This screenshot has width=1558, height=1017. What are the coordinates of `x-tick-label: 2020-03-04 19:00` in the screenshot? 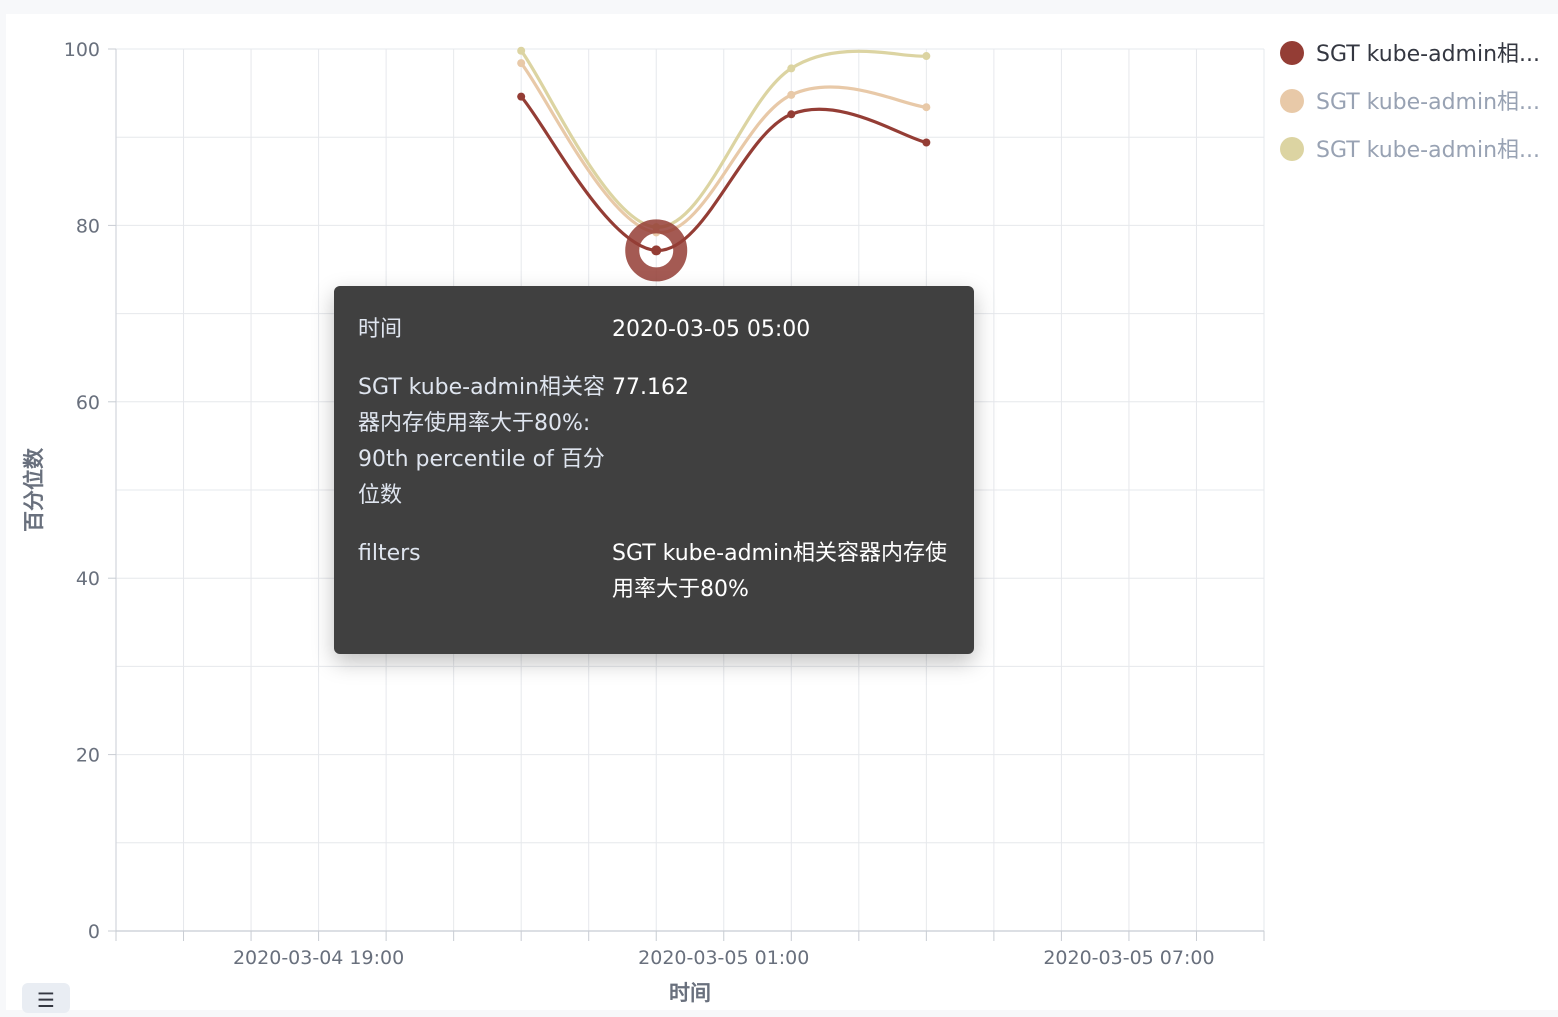 It's located at (318, 958).